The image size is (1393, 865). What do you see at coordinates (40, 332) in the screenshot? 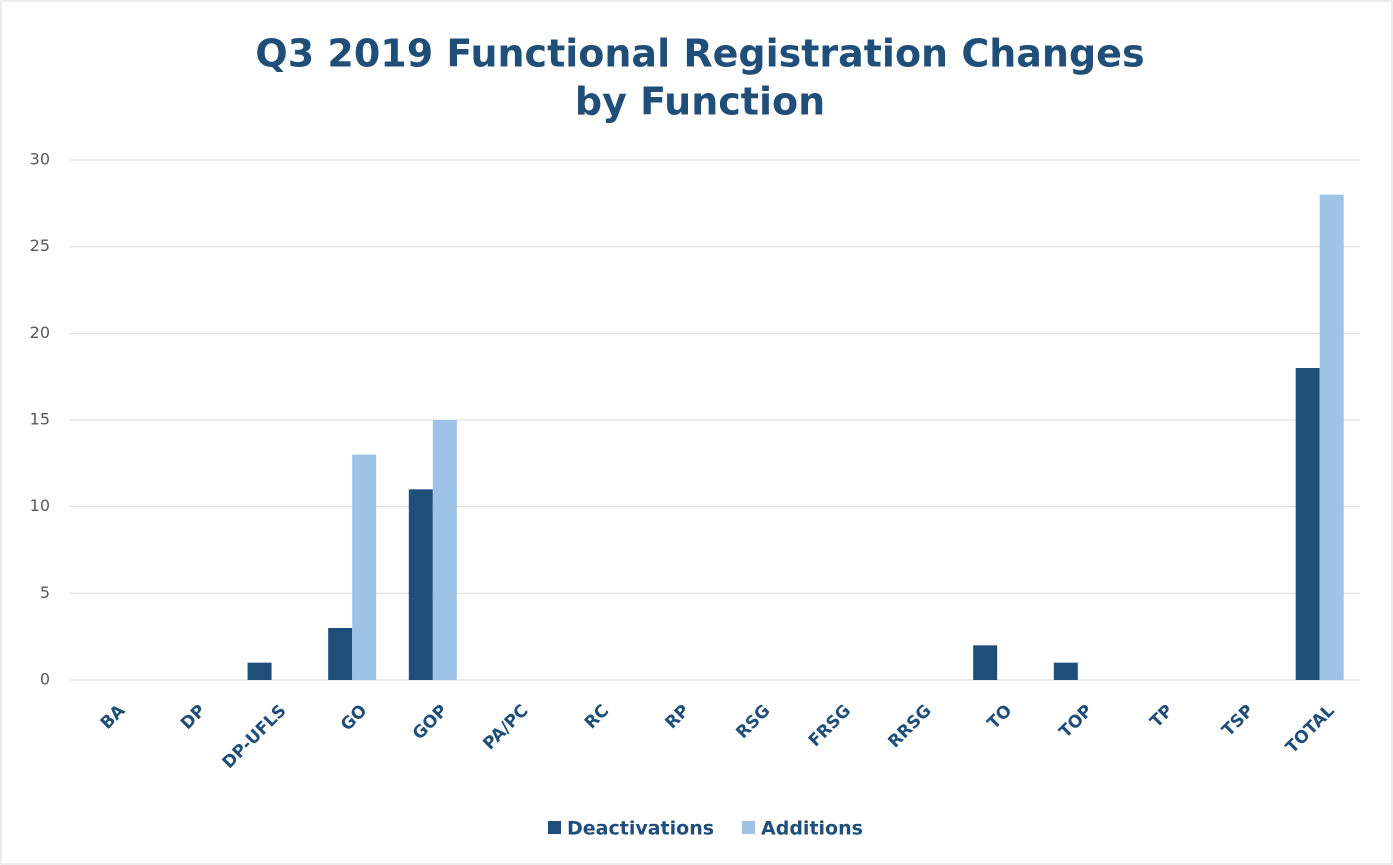
I see `y-tick-label: 20` at bounding box center [40, 332].